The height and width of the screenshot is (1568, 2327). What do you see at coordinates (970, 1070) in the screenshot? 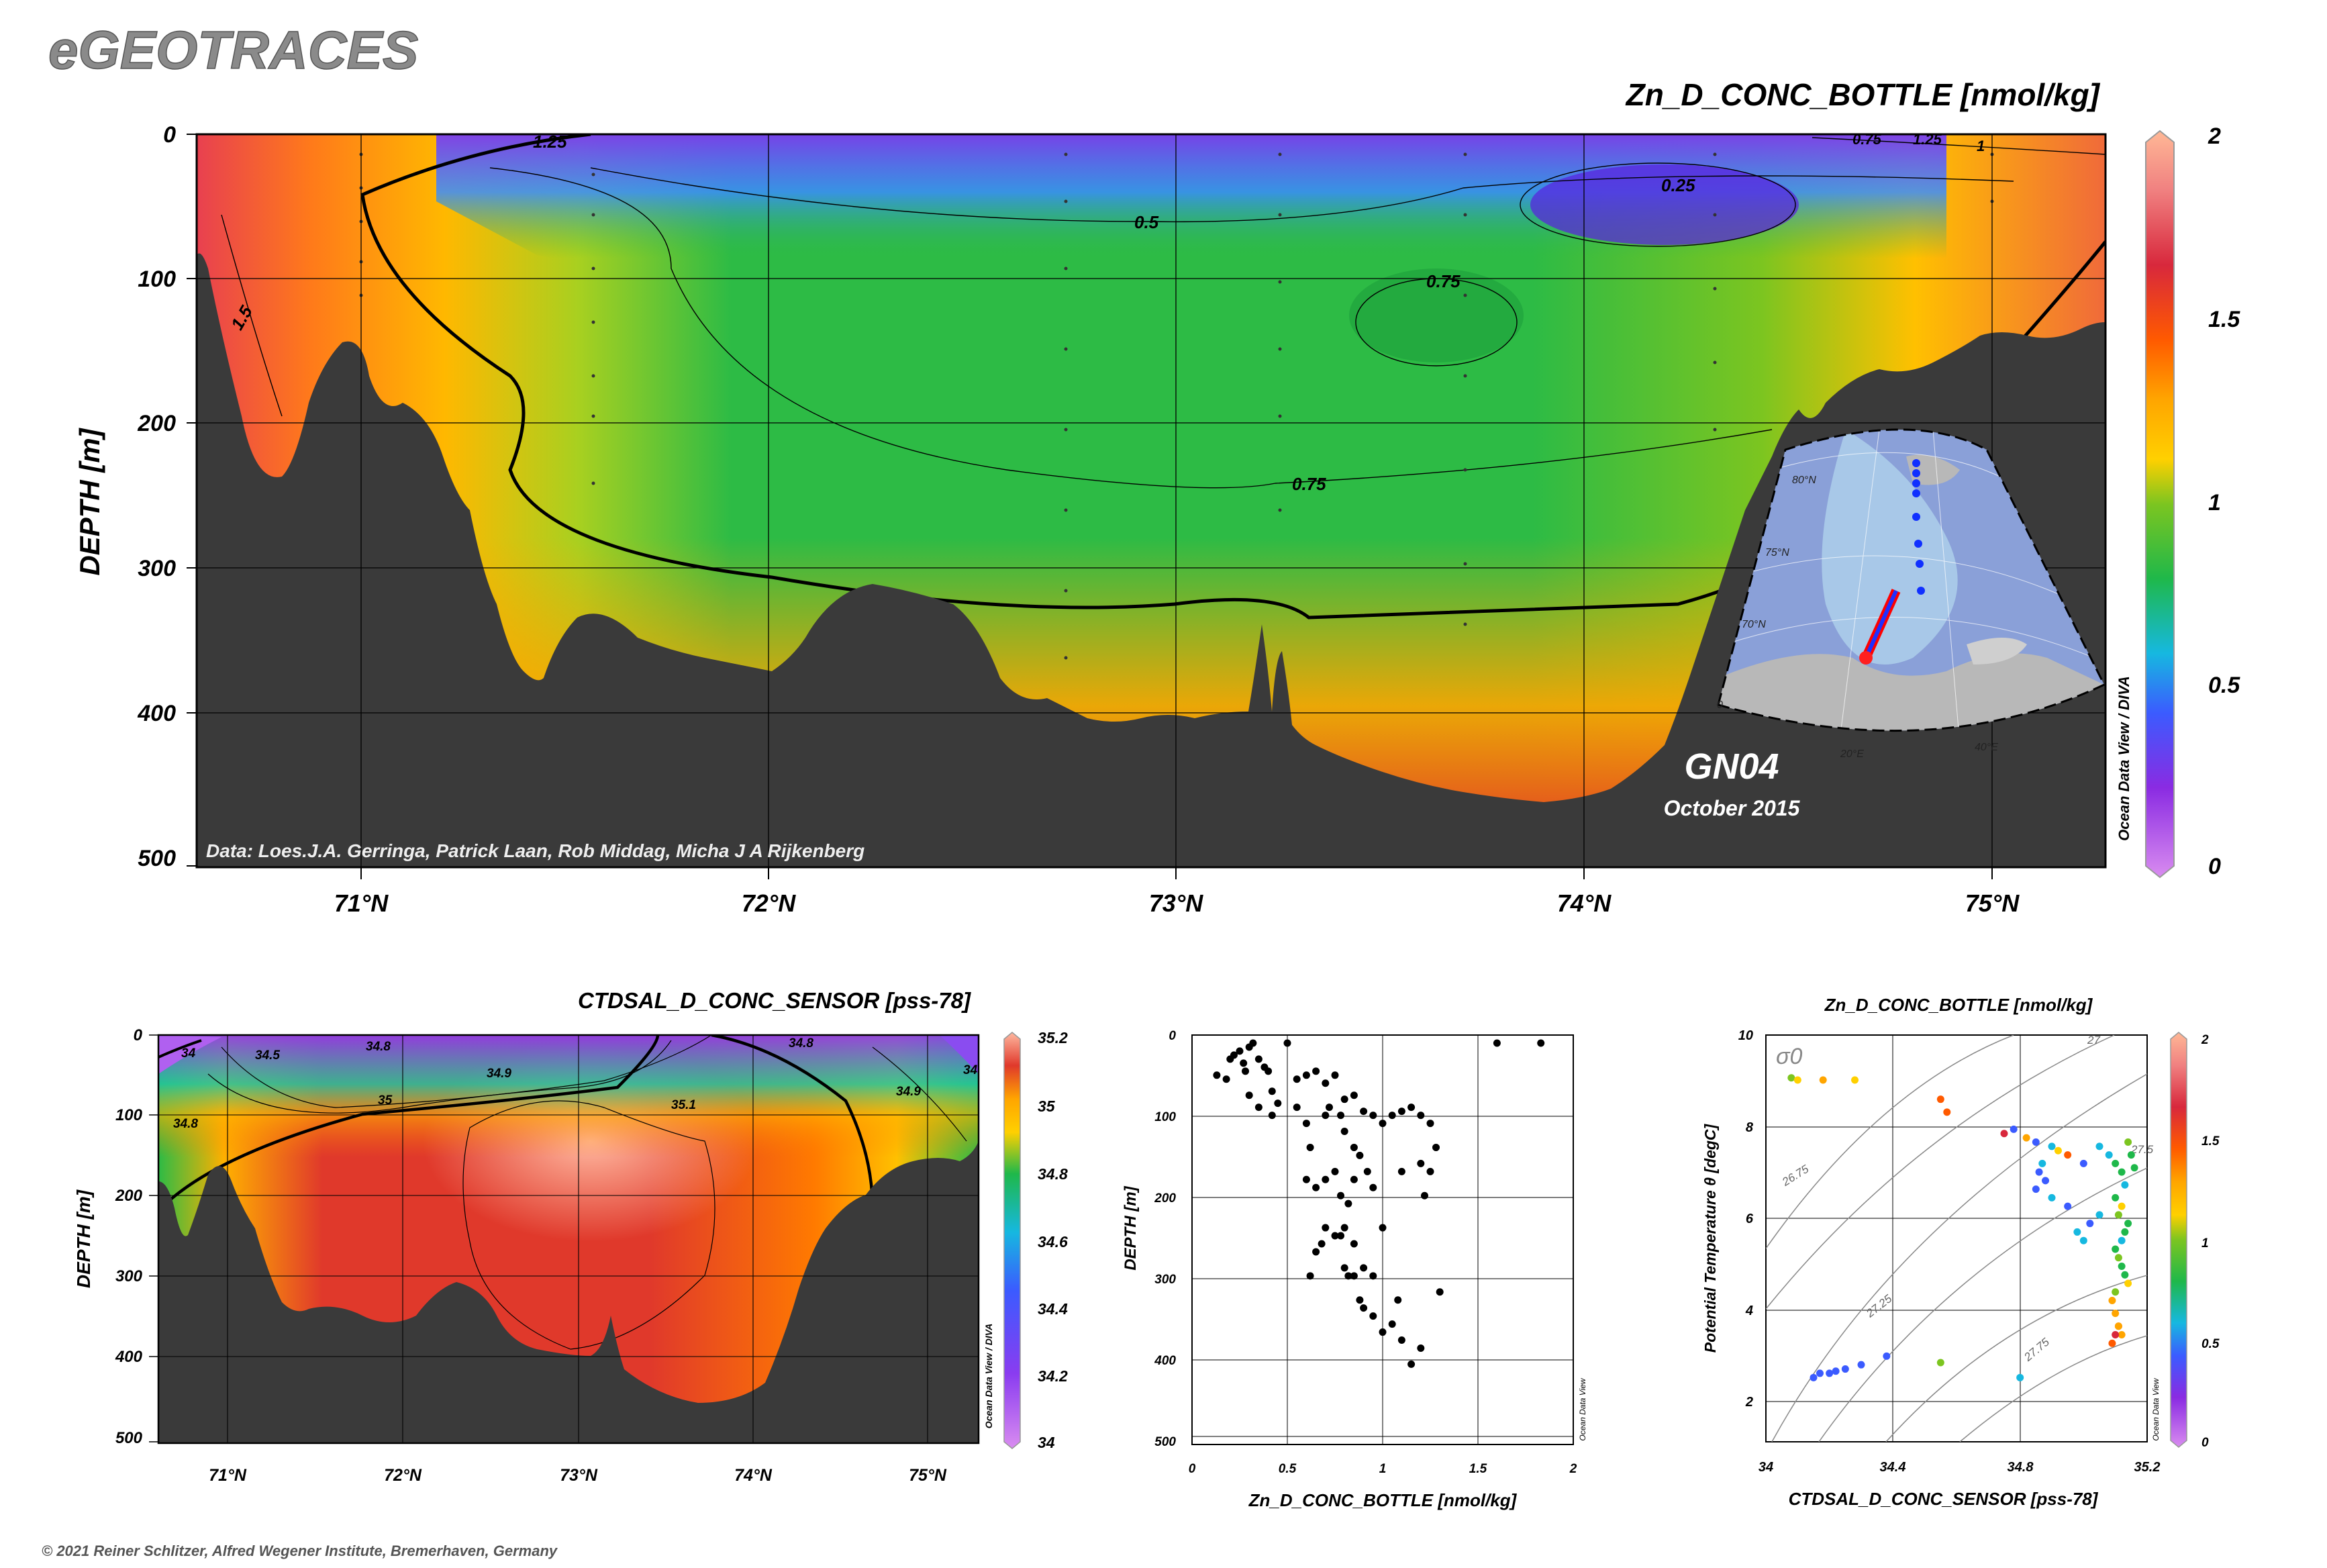
I see `contour-label: 34` at bounding box center [970, 1070].